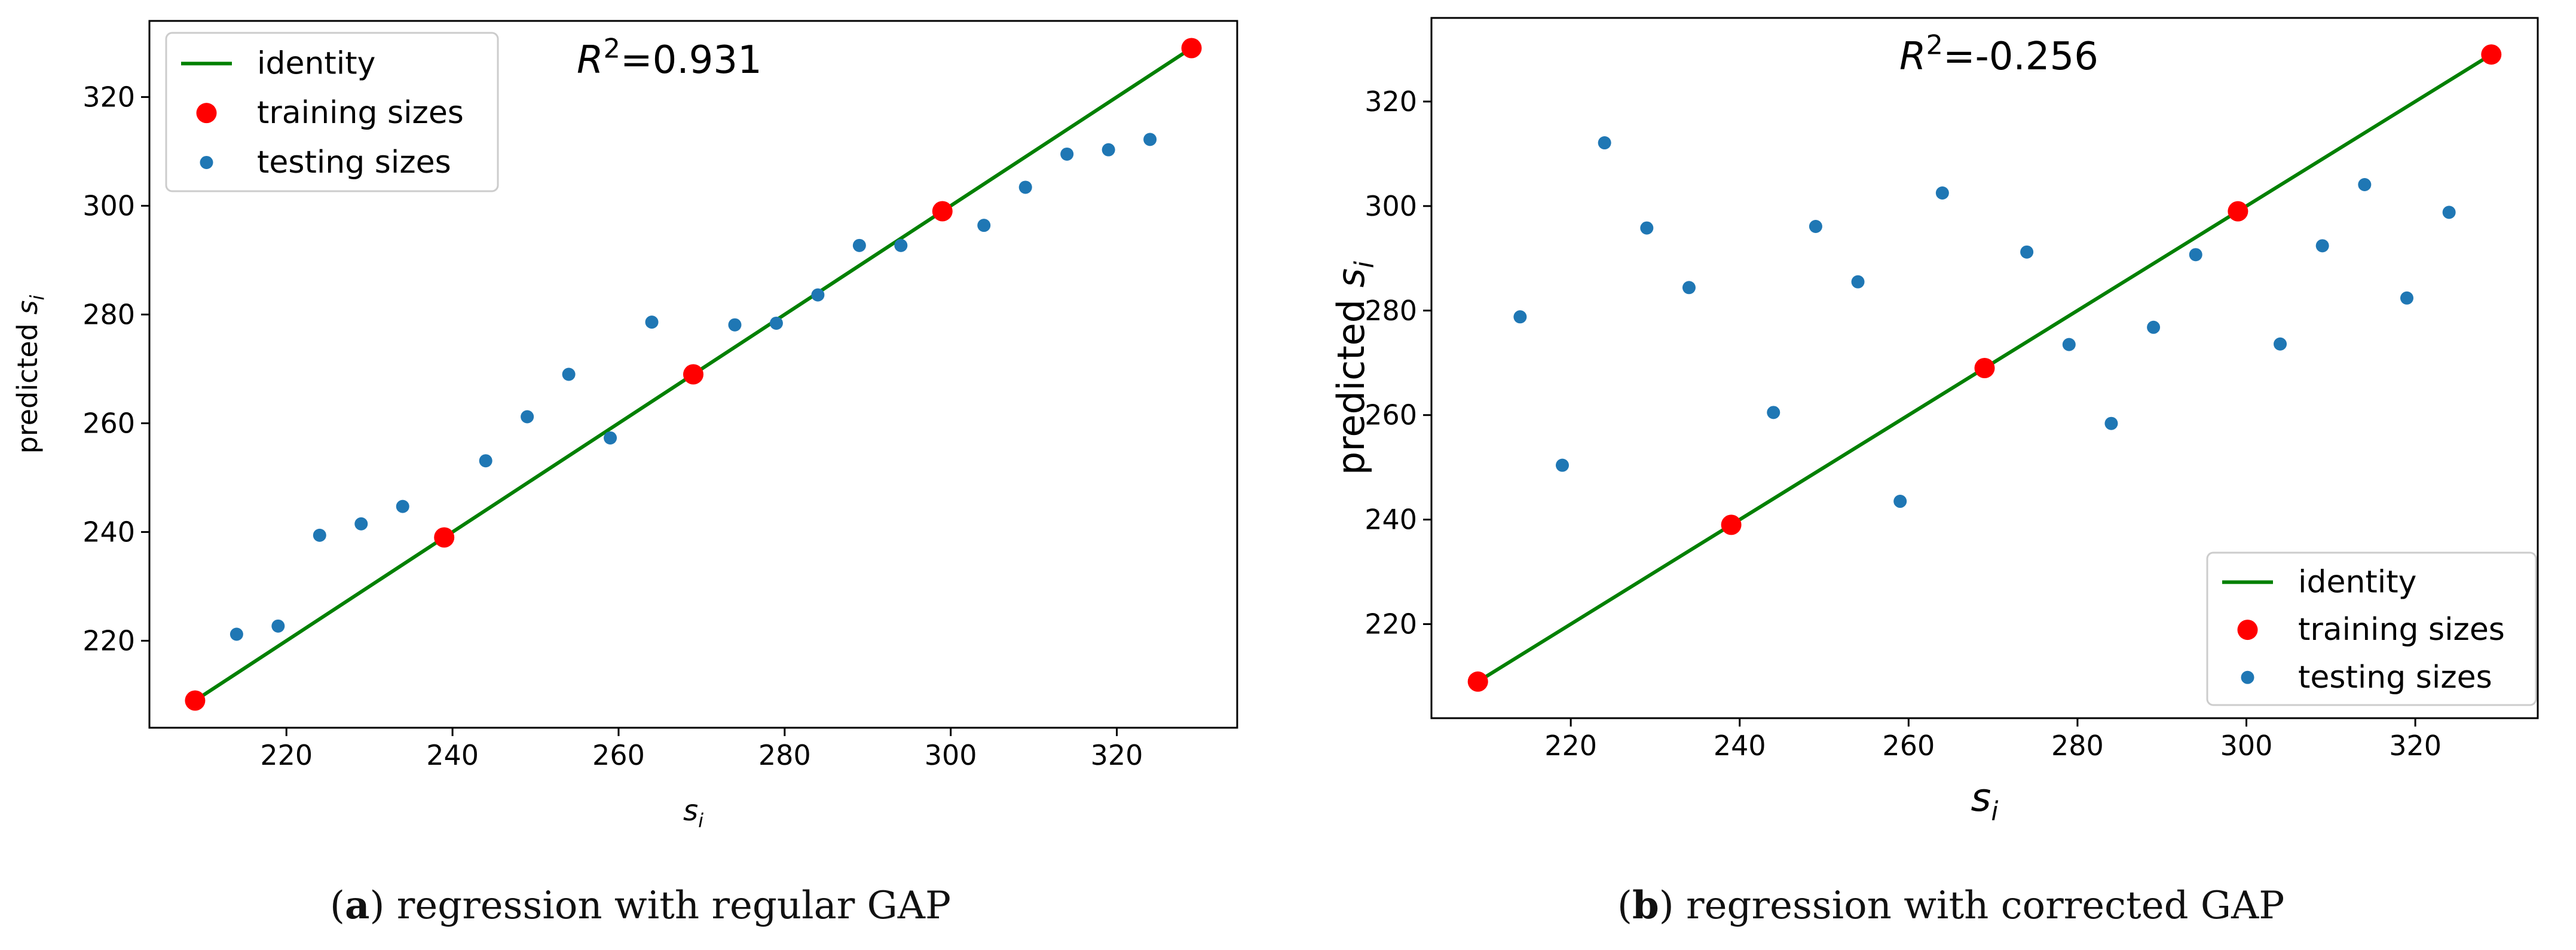 The width and height of the screenshot is (2576, 950). I want to click on panel-b-x-tick-label: 300, so click(2246, 746).